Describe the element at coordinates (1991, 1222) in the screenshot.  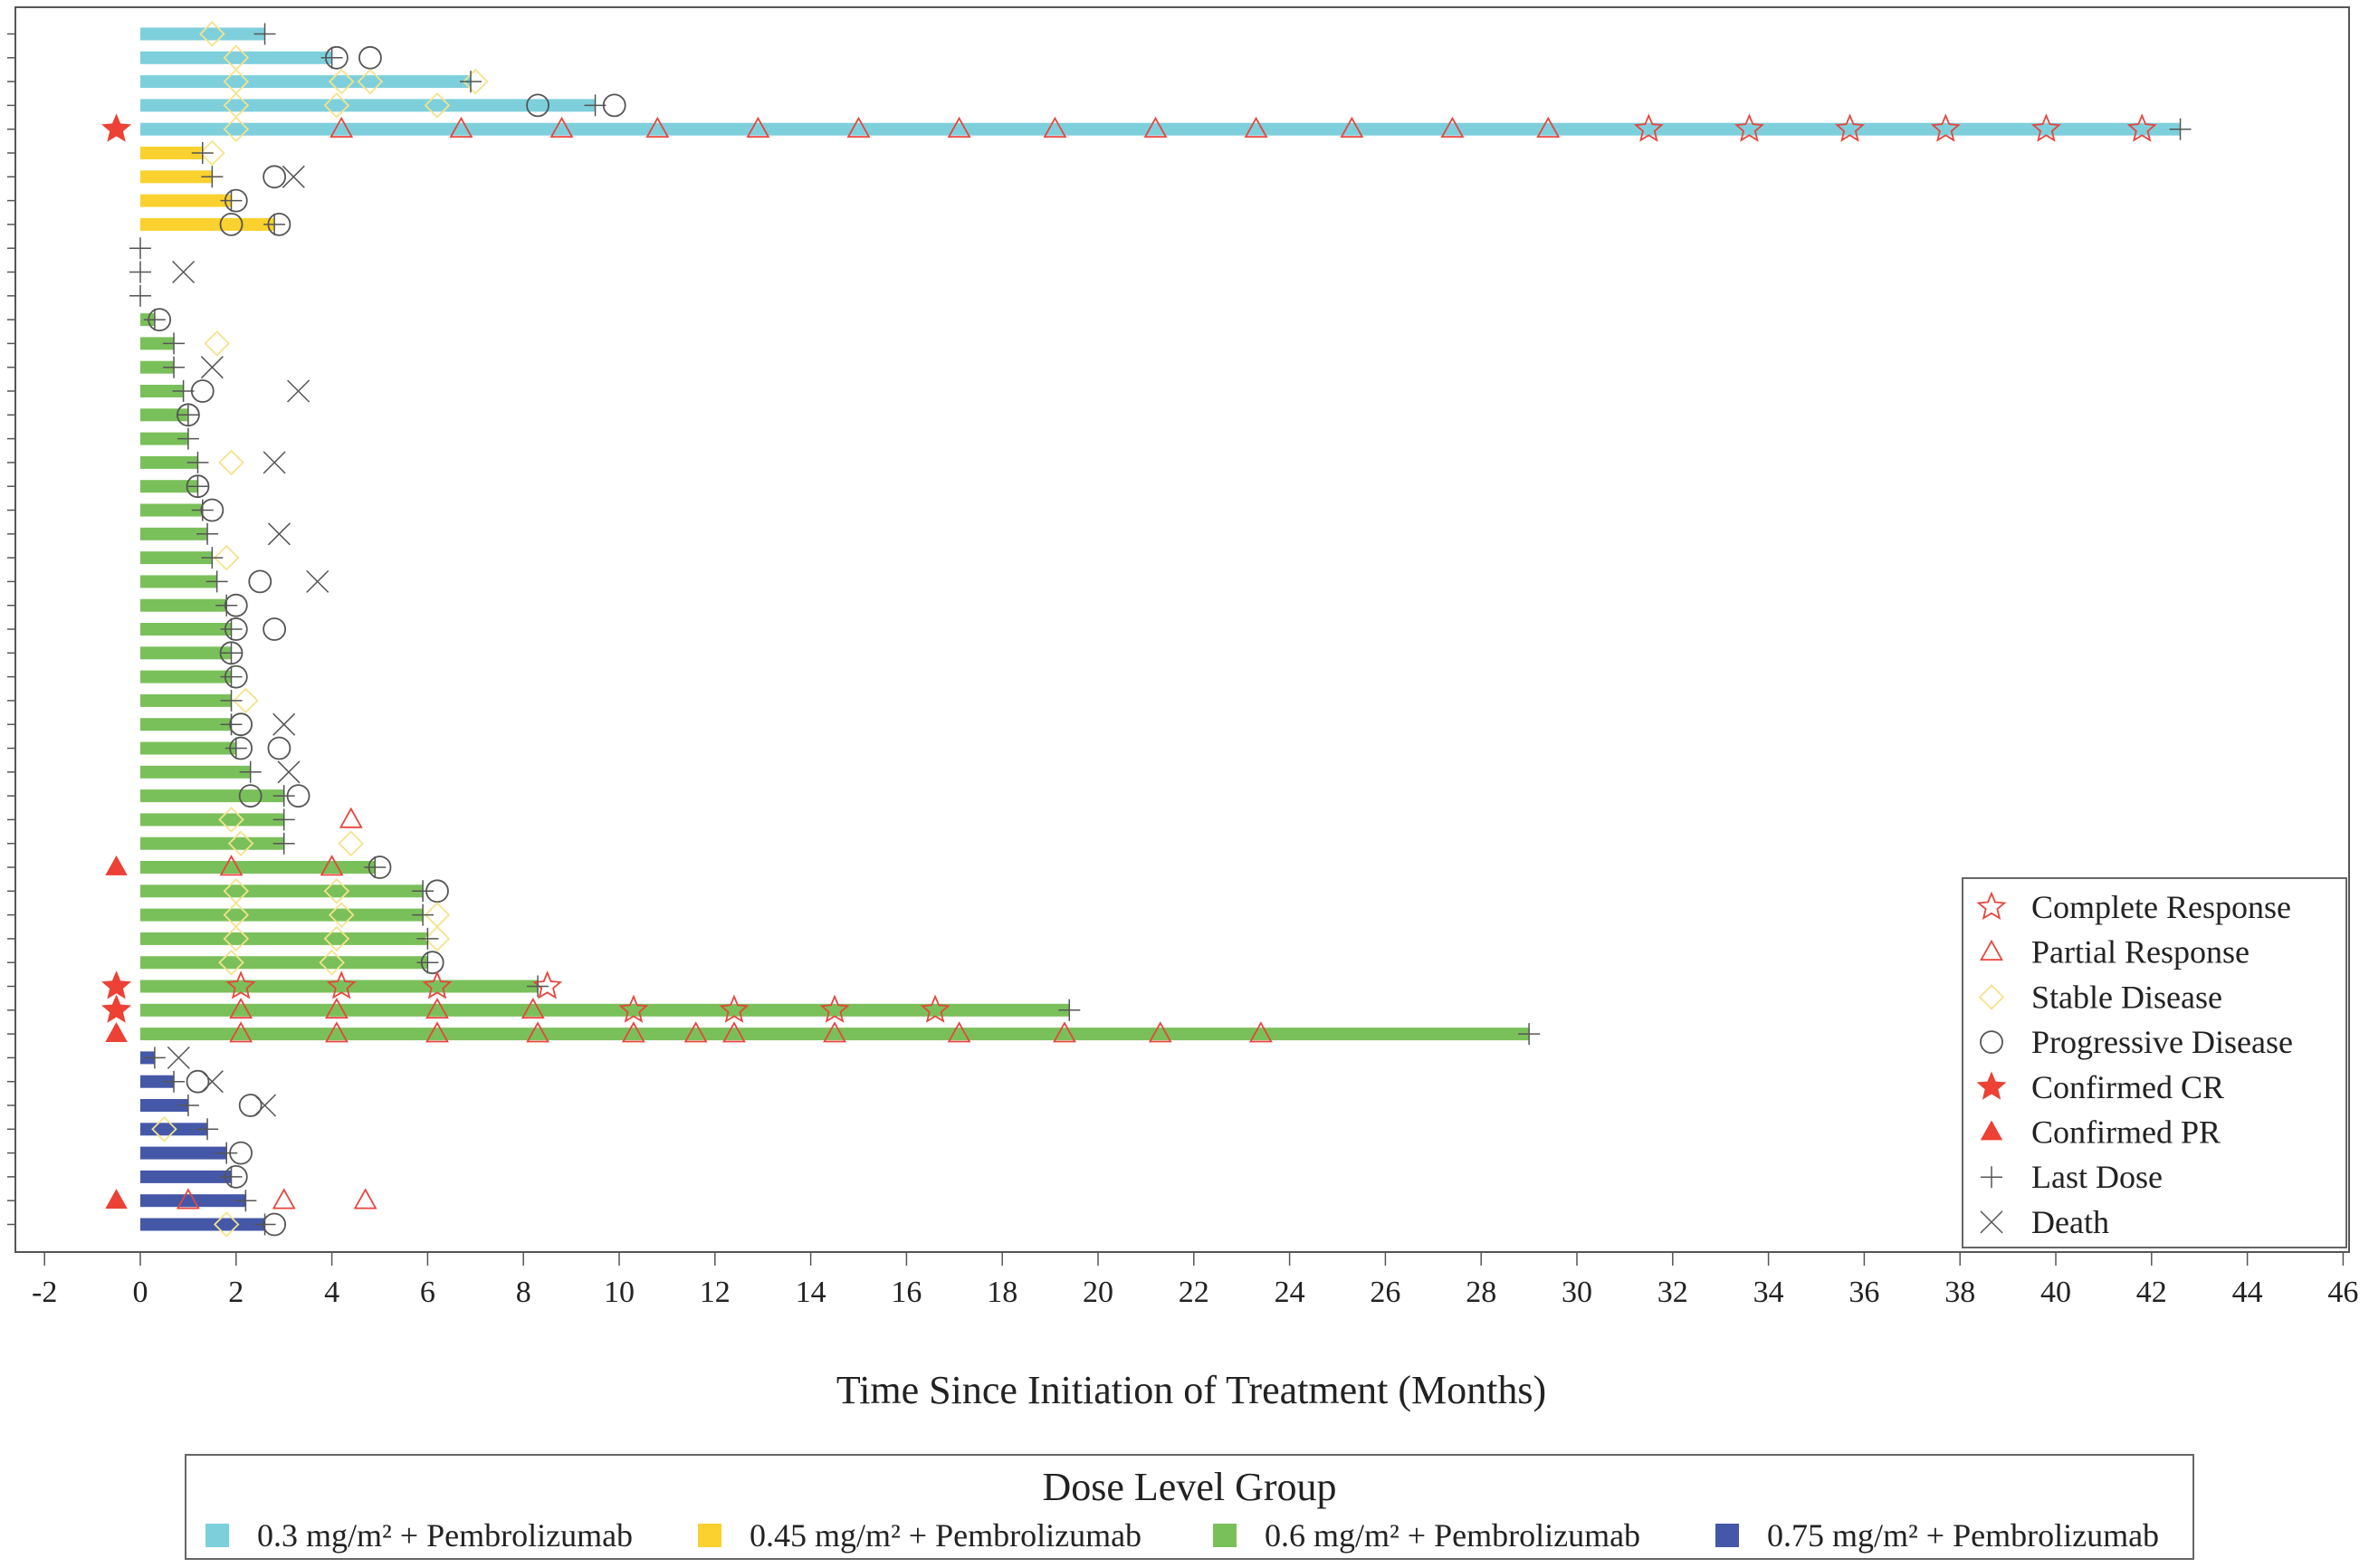
I see `legend-dt-icon` at that location.